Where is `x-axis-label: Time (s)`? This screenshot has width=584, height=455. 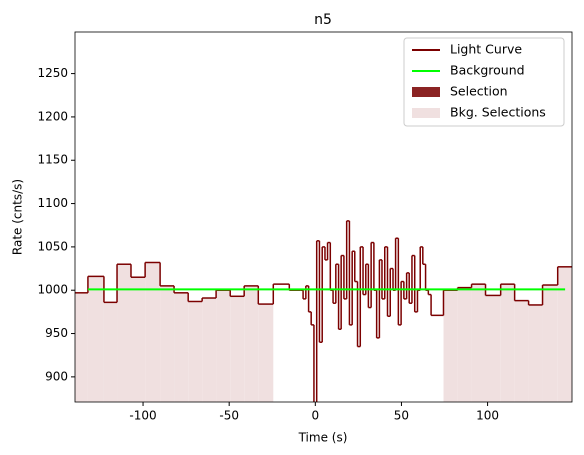
x-axis-label: Time (s) is located at coordinates (323, 438).